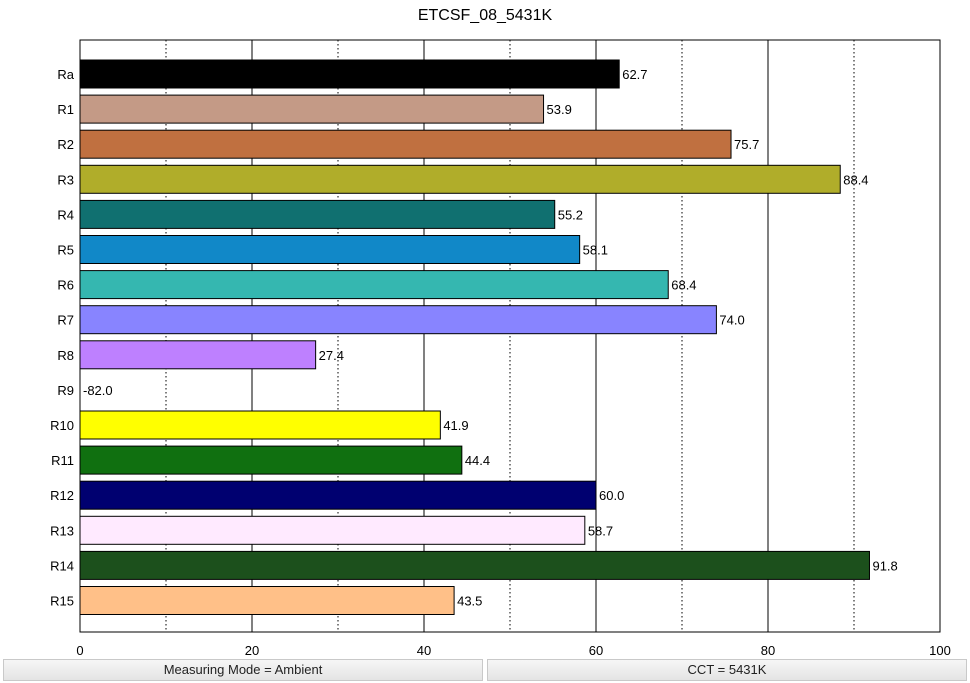  Describe the element at coordinates (424, 650) in the screenshot. I see `x-tick-label: 40` at that location.